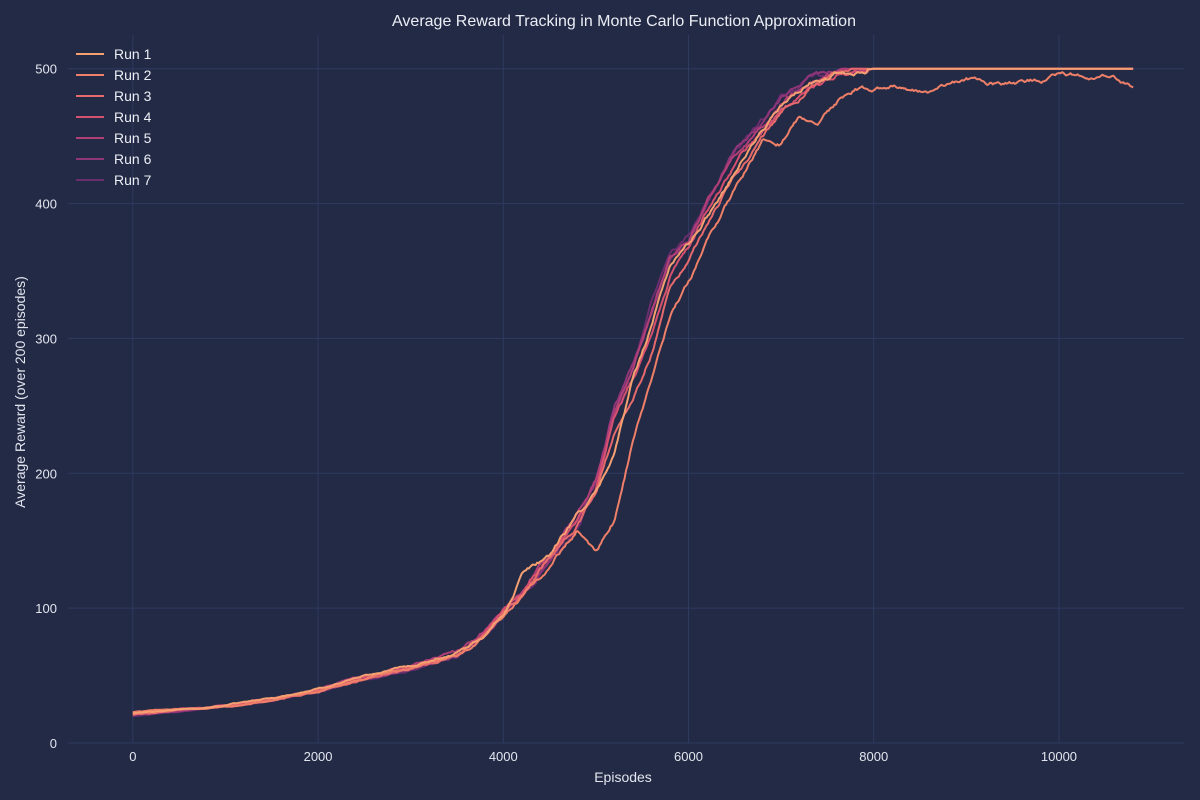 The width and height of the screenshot is (1200, 800). What do you see at coordinates (1059, 756) in the screenshot?
I see `x-tick-label: 10000` at bounding box center [1059, 756].